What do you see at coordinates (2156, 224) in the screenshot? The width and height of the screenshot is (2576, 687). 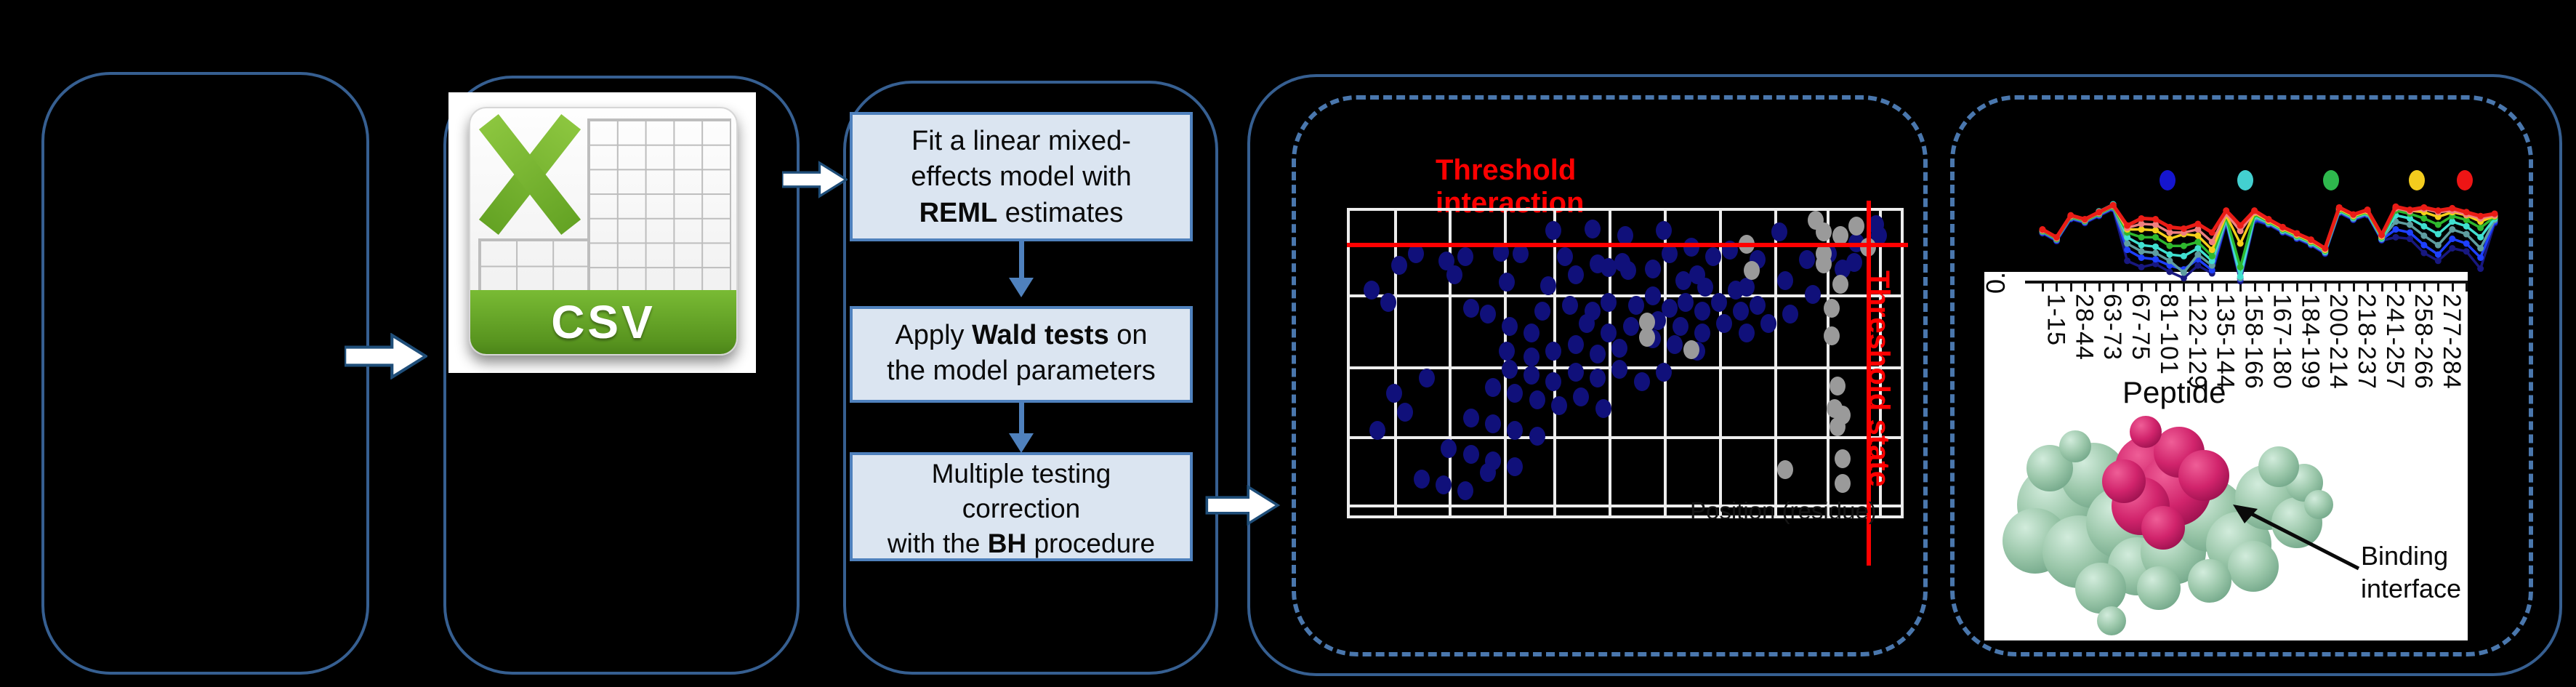 I see `series-salmon-marker` at bounding box center [2156, 224].